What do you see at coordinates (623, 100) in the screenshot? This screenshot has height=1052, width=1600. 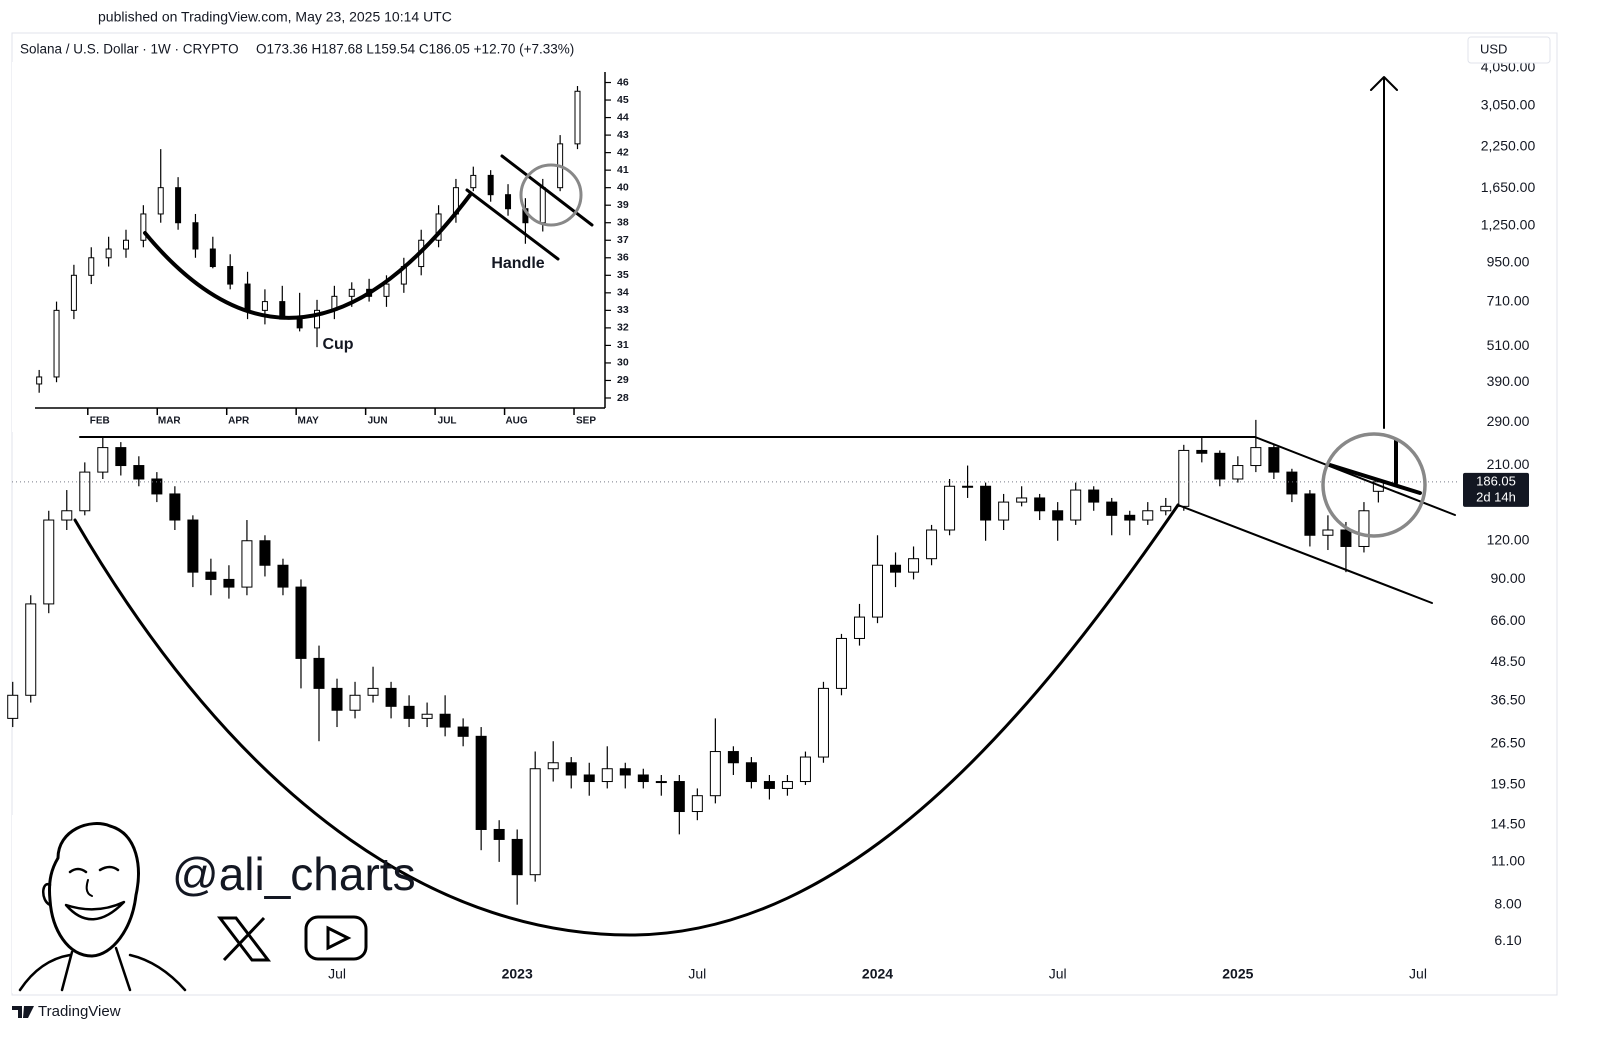 I see `y-tick-label: 45` at bounding box center [623, 100].